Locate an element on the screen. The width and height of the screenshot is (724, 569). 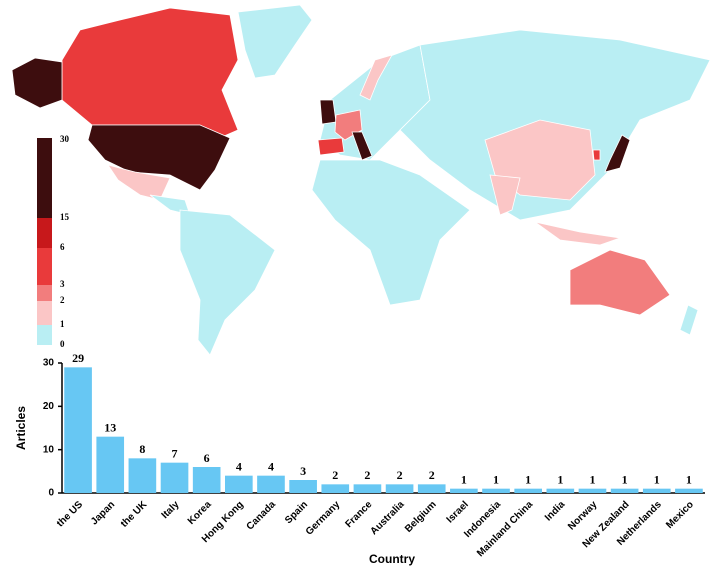
new-zealand is located at coordinates (689, 320).